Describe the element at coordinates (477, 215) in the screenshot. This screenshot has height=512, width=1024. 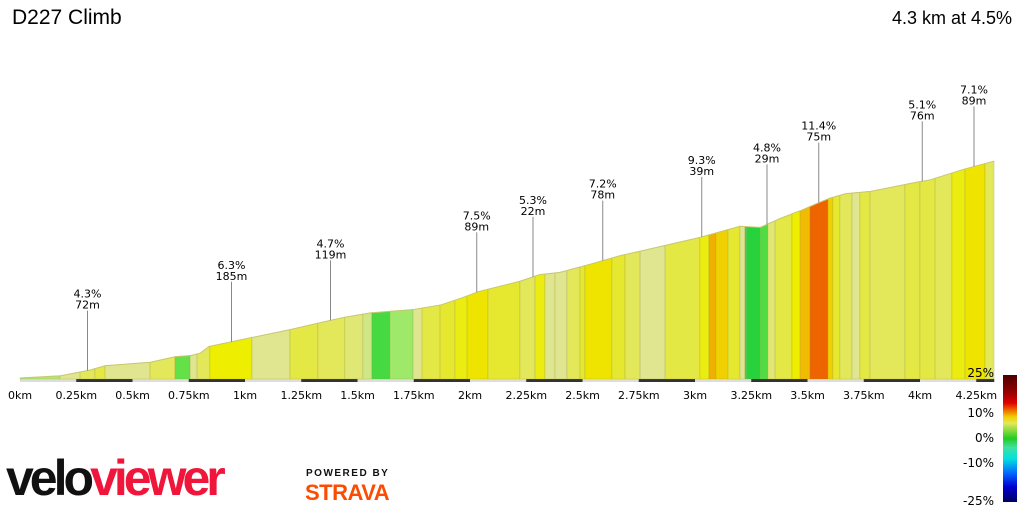
I see `annotation-grade: 7.5%` at that location.